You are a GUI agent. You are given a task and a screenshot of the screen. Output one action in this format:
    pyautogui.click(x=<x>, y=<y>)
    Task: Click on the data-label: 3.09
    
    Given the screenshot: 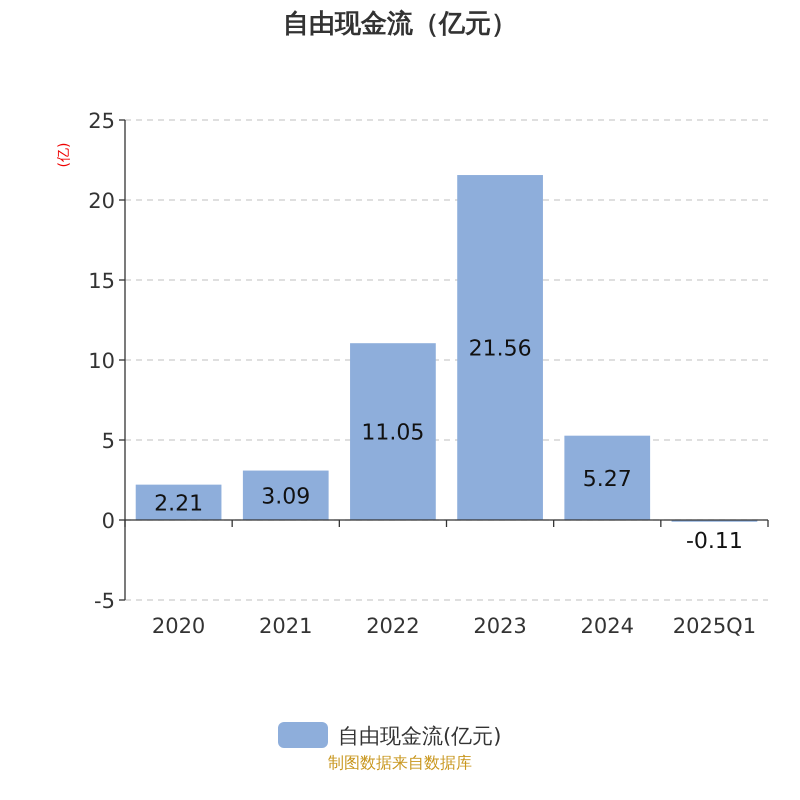 What is the action you would take?
    pyautogui.click(x=285, y=497)
    